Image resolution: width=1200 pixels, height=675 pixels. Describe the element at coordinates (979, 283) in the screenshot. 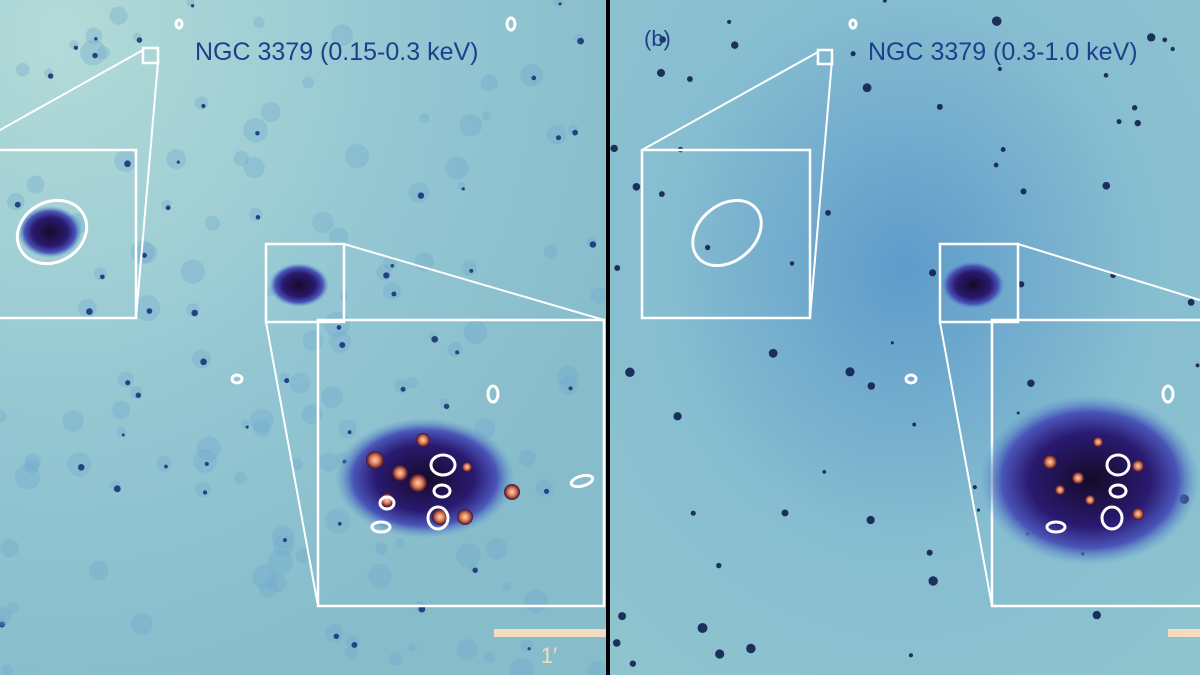

I see `zoom-box` at that location.